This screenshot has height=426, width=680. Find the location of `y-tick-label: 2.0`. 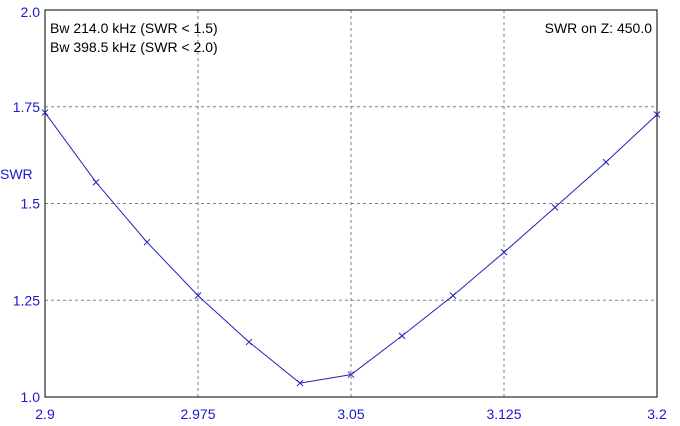

y-tick-label: 2.0 is located at coordinates (31, 12).